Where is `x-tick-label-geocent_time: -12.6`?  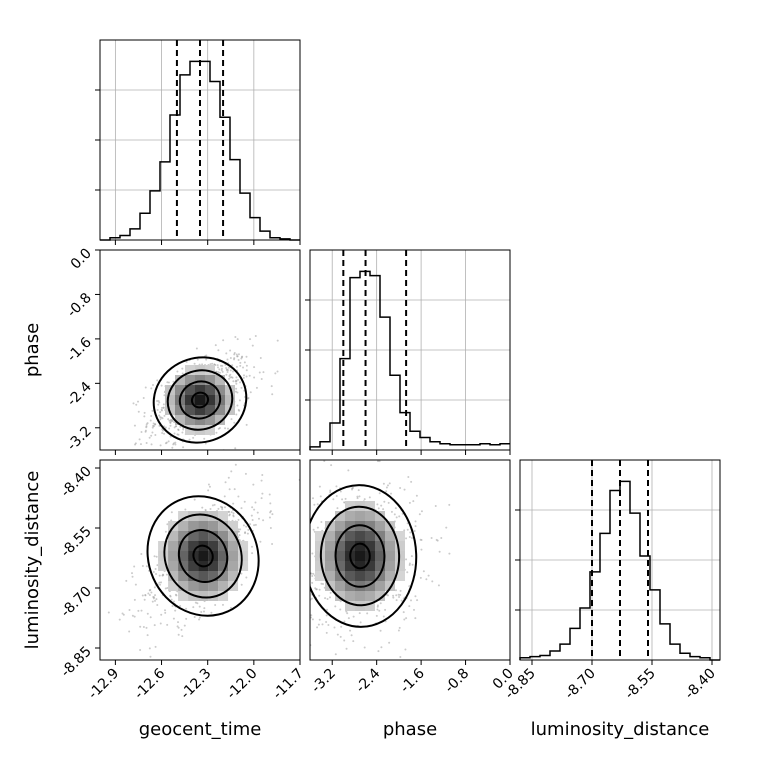 x-tick-label-geocent_time: -12.6 is located at coordinates (149, 683).